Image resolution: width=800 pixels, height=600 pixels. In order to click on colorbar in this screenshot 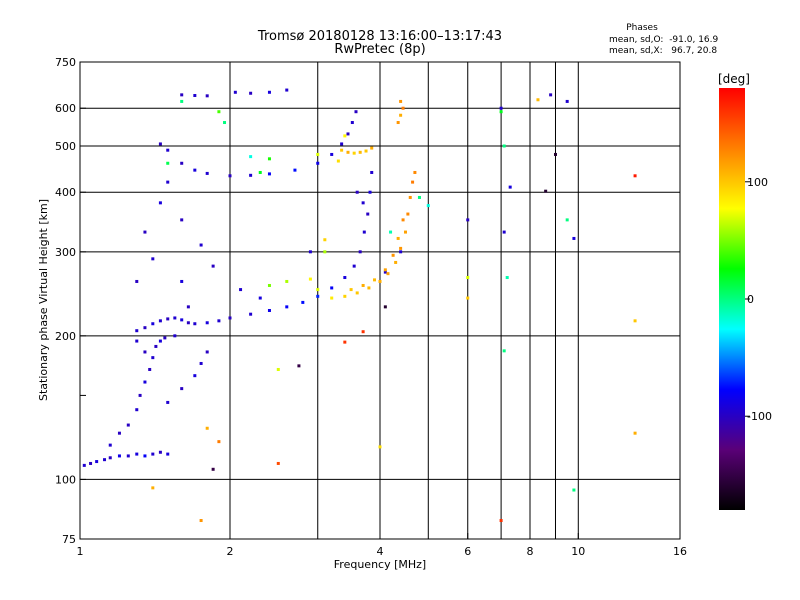, I will do `click(732, 299)`.